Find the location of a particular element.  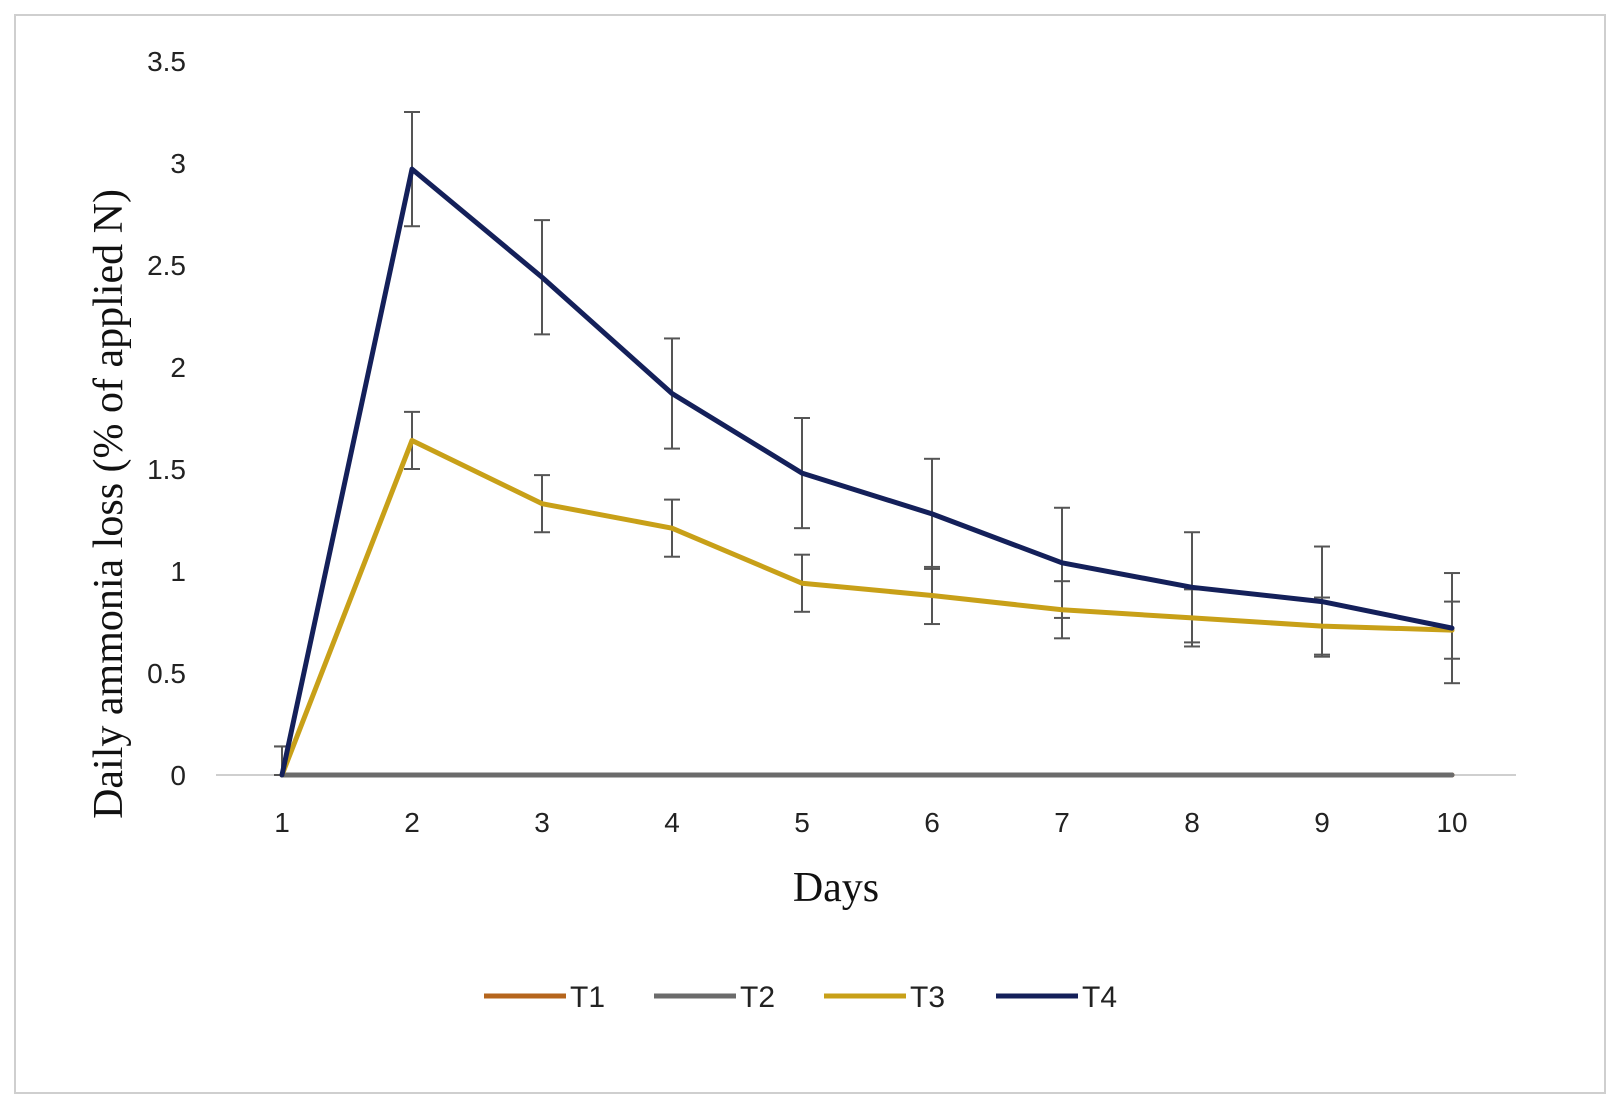

y-tick-label: 3.5 is located at coordinates (166, 61).